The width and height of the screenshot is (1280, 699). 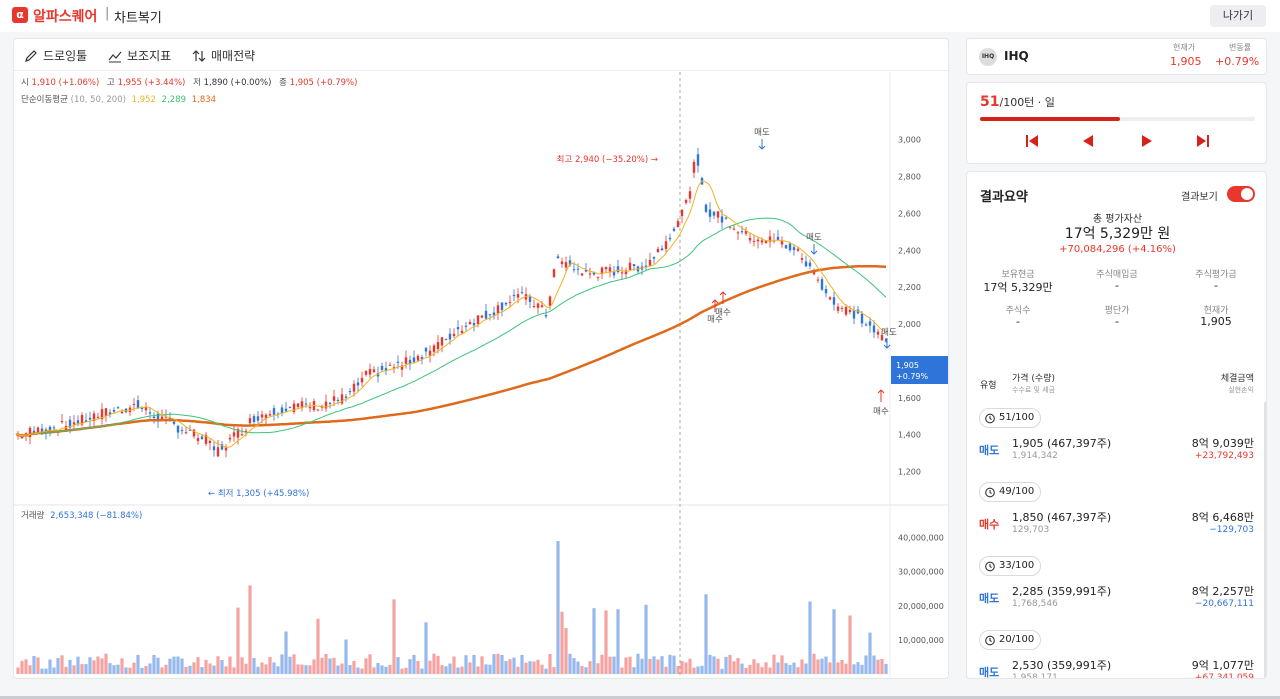 I want to click on trade-turn-chip: 49/100, so click(x=1010, y=492).